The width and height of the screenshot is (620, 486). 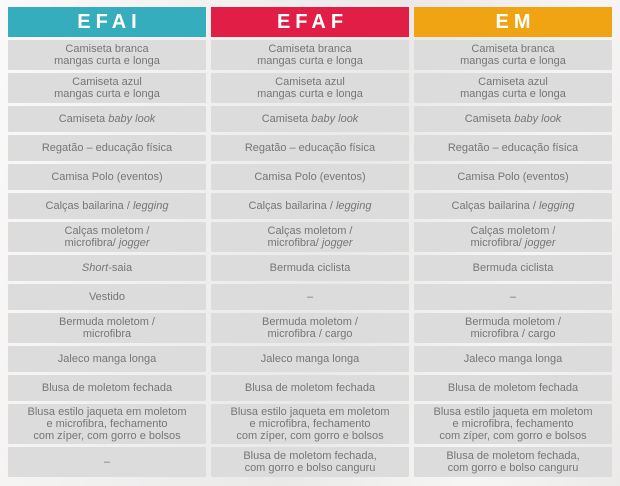 What do you see at coordinates (310, 55) in the screenshot?
I see `table-cell-efaf: Camiseta branca mangas curta e longa` at bounding box center [310, 55].